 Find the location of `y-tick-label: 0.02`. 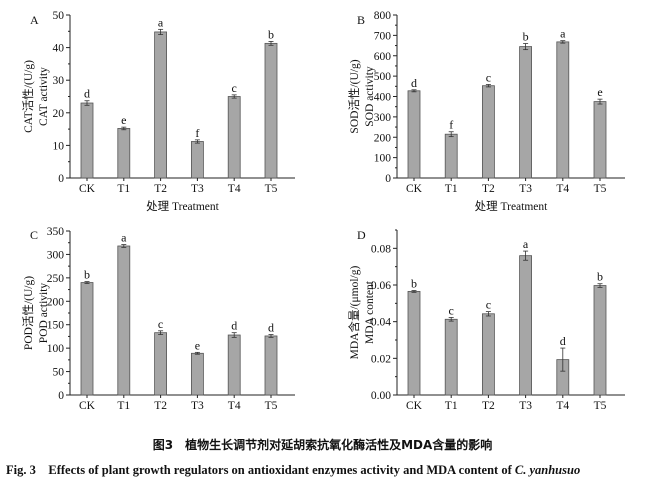

y-tick-label: 0.02 is located at coordinates (381, 359).